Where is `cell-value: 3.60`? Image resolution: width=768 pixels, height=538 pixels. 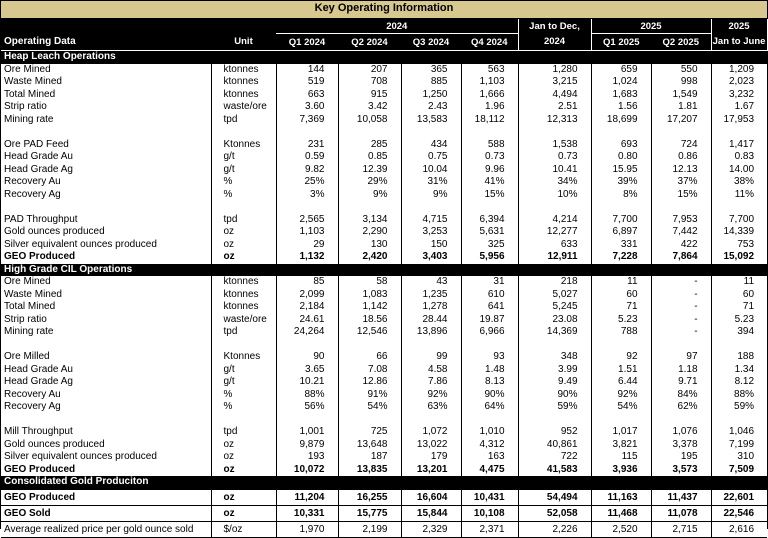
cell-value: 3.60 is located at coordinates (306, 107).